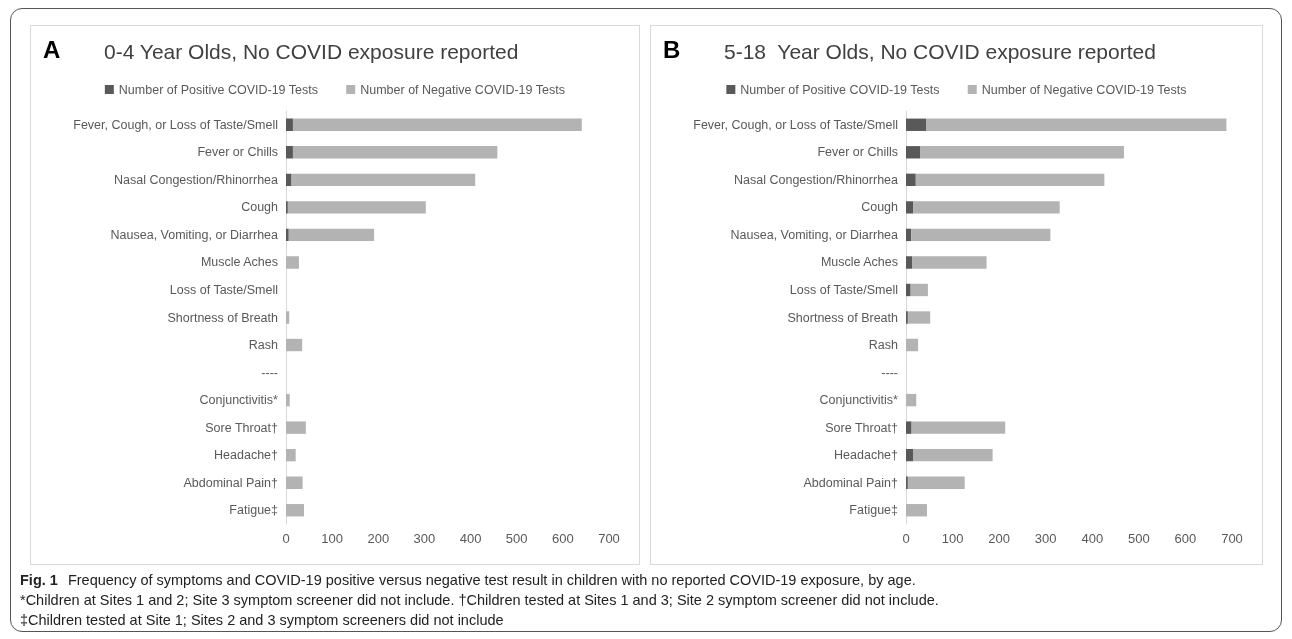 This screenshot has width=1292, height=639. I want to click on chart-title: 5-18 Year Olds, No COVID exposure reported, so click(940, 51).